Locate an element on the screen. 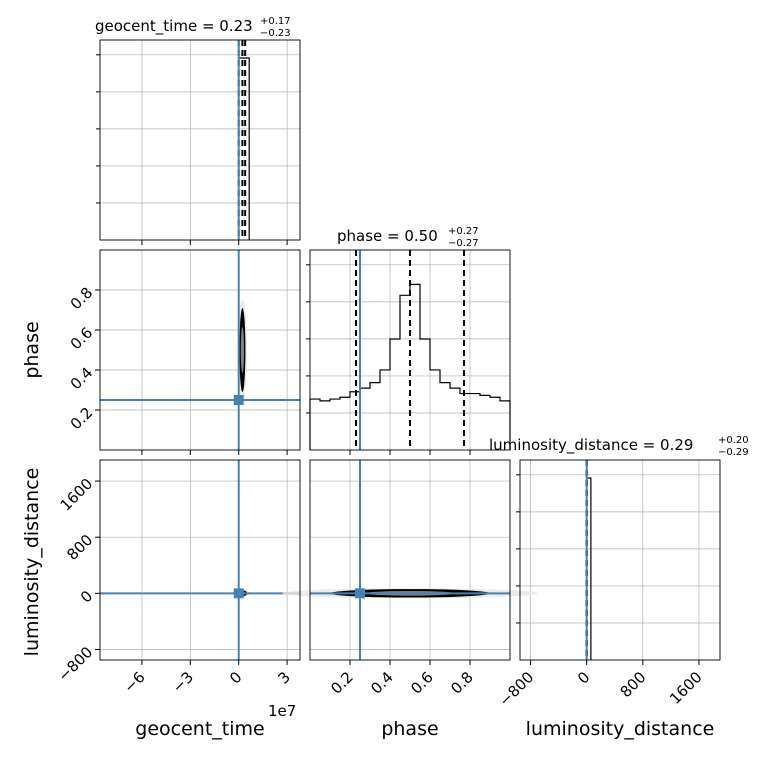 The image size is (760, 760). title-phase-median: 0.50 is located at coordinates (420, 236).